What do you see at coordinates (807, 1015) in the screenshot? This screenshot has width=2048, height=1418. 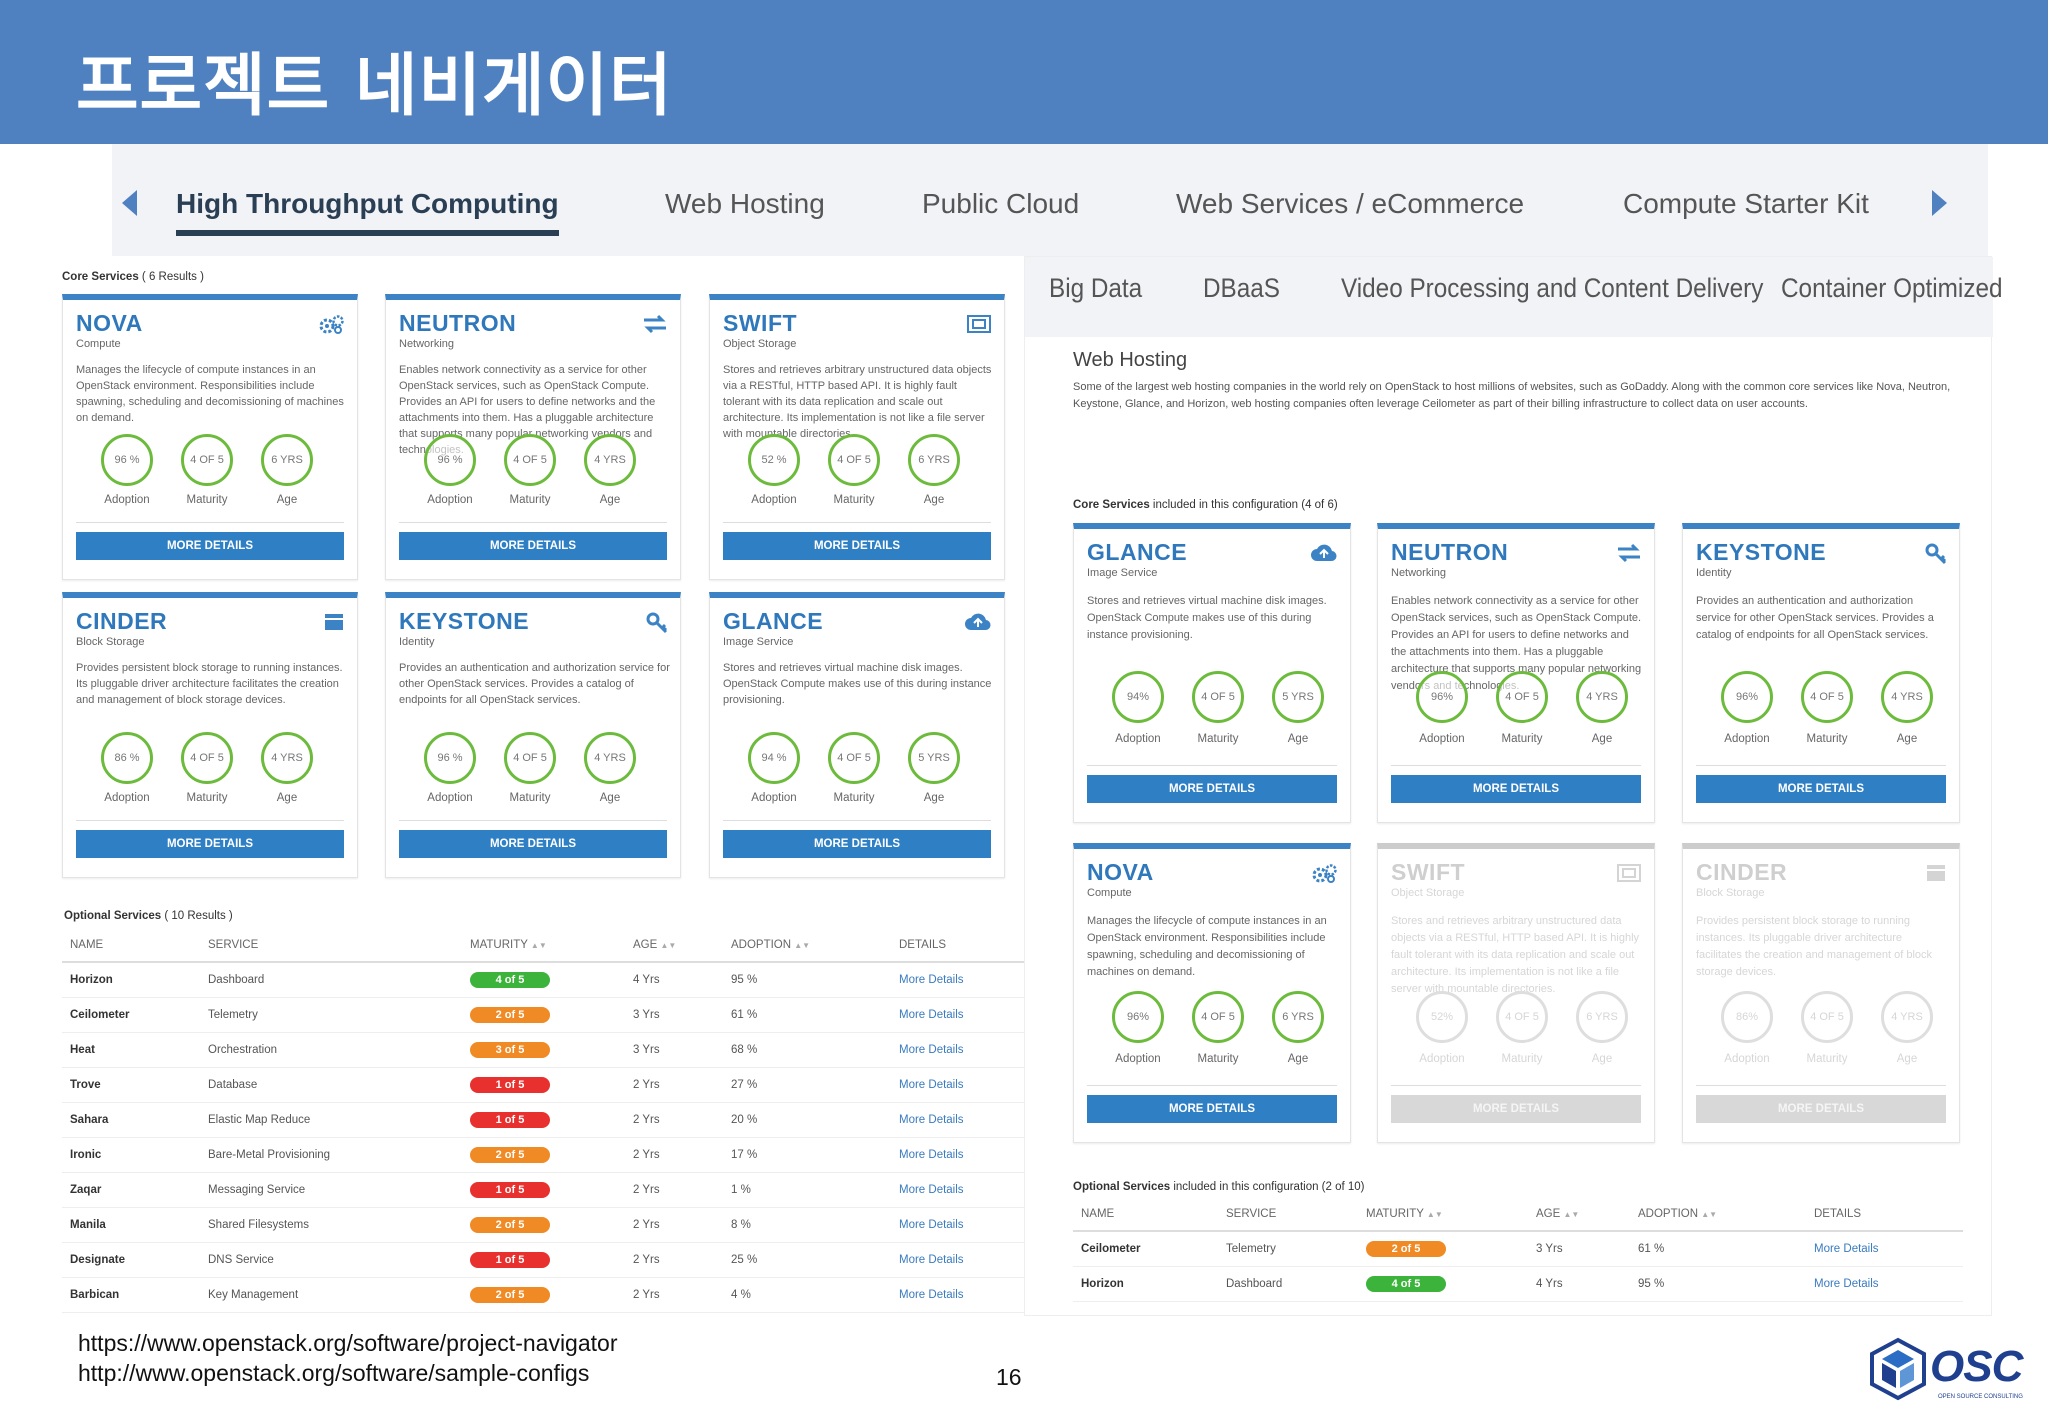 I see `adoption-cell: 61 %` at bounding box center [807, 1015].